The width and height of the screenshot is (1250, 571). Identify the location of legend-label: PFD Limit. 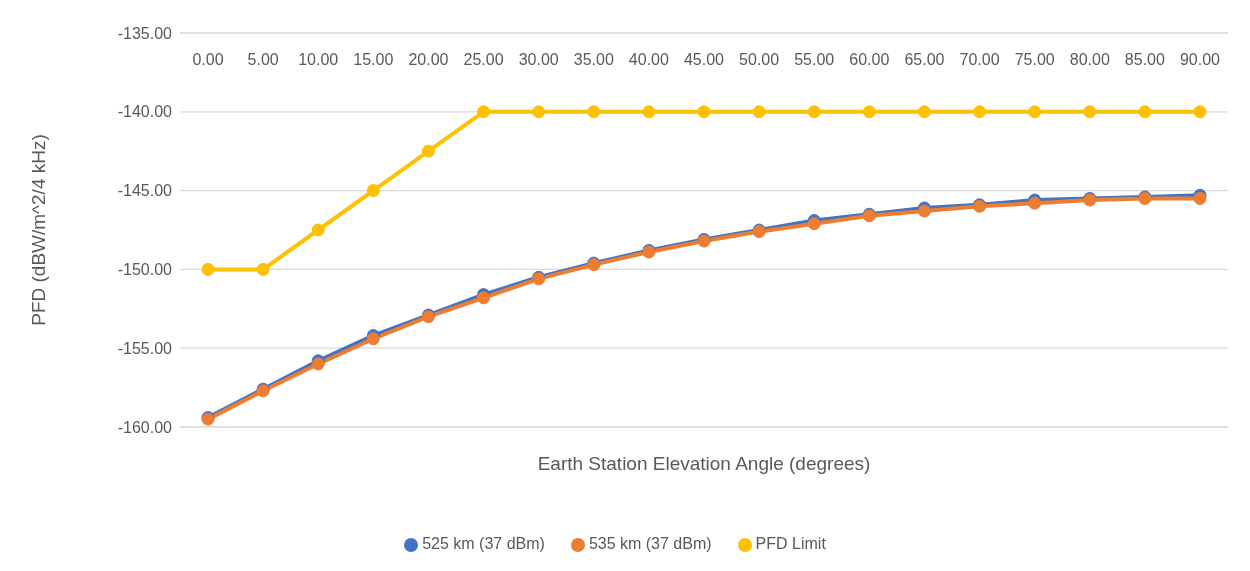
(790, 543).